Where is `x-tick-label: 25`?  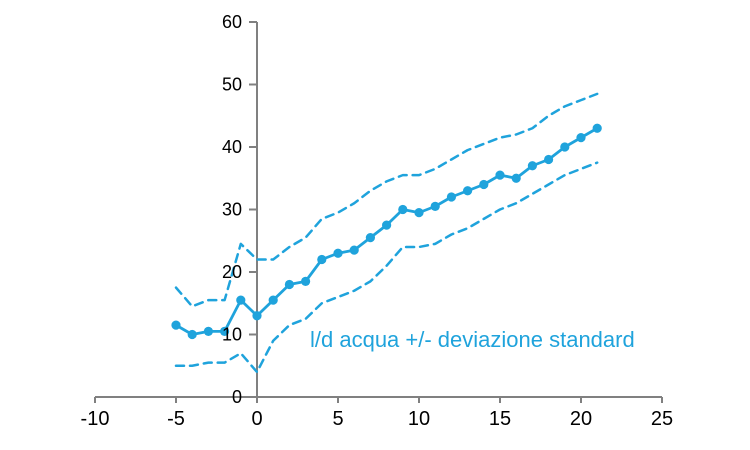 x-tick-label: 25 is located at coordinates (662, 419).